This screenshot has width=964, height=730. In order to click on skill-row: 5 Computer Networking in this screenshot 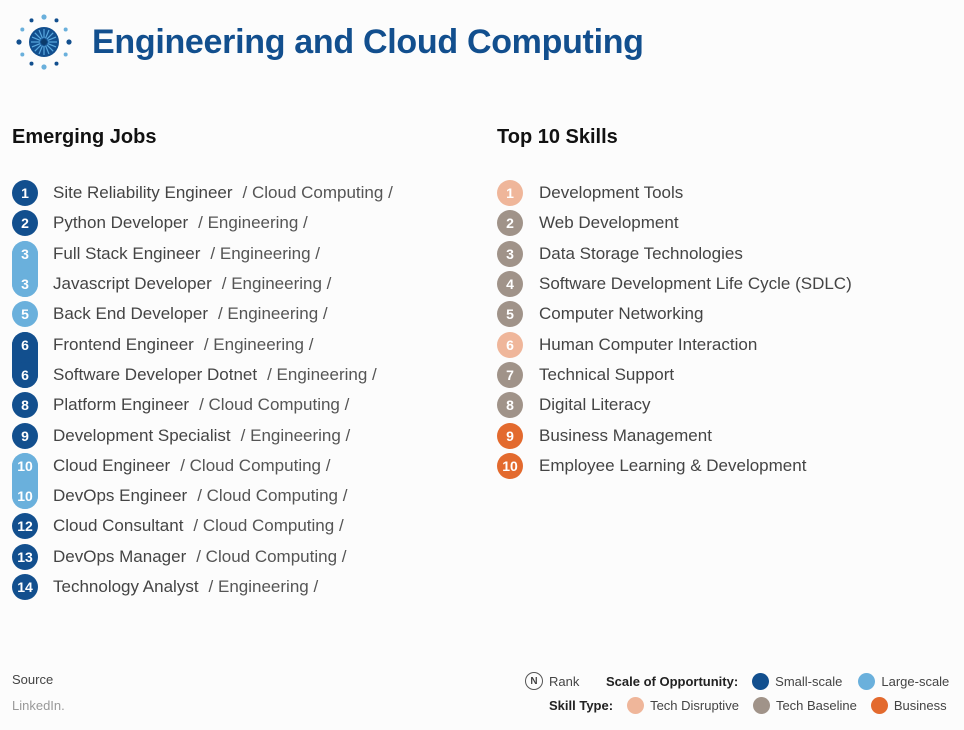, I will do `click(674, 314)`.